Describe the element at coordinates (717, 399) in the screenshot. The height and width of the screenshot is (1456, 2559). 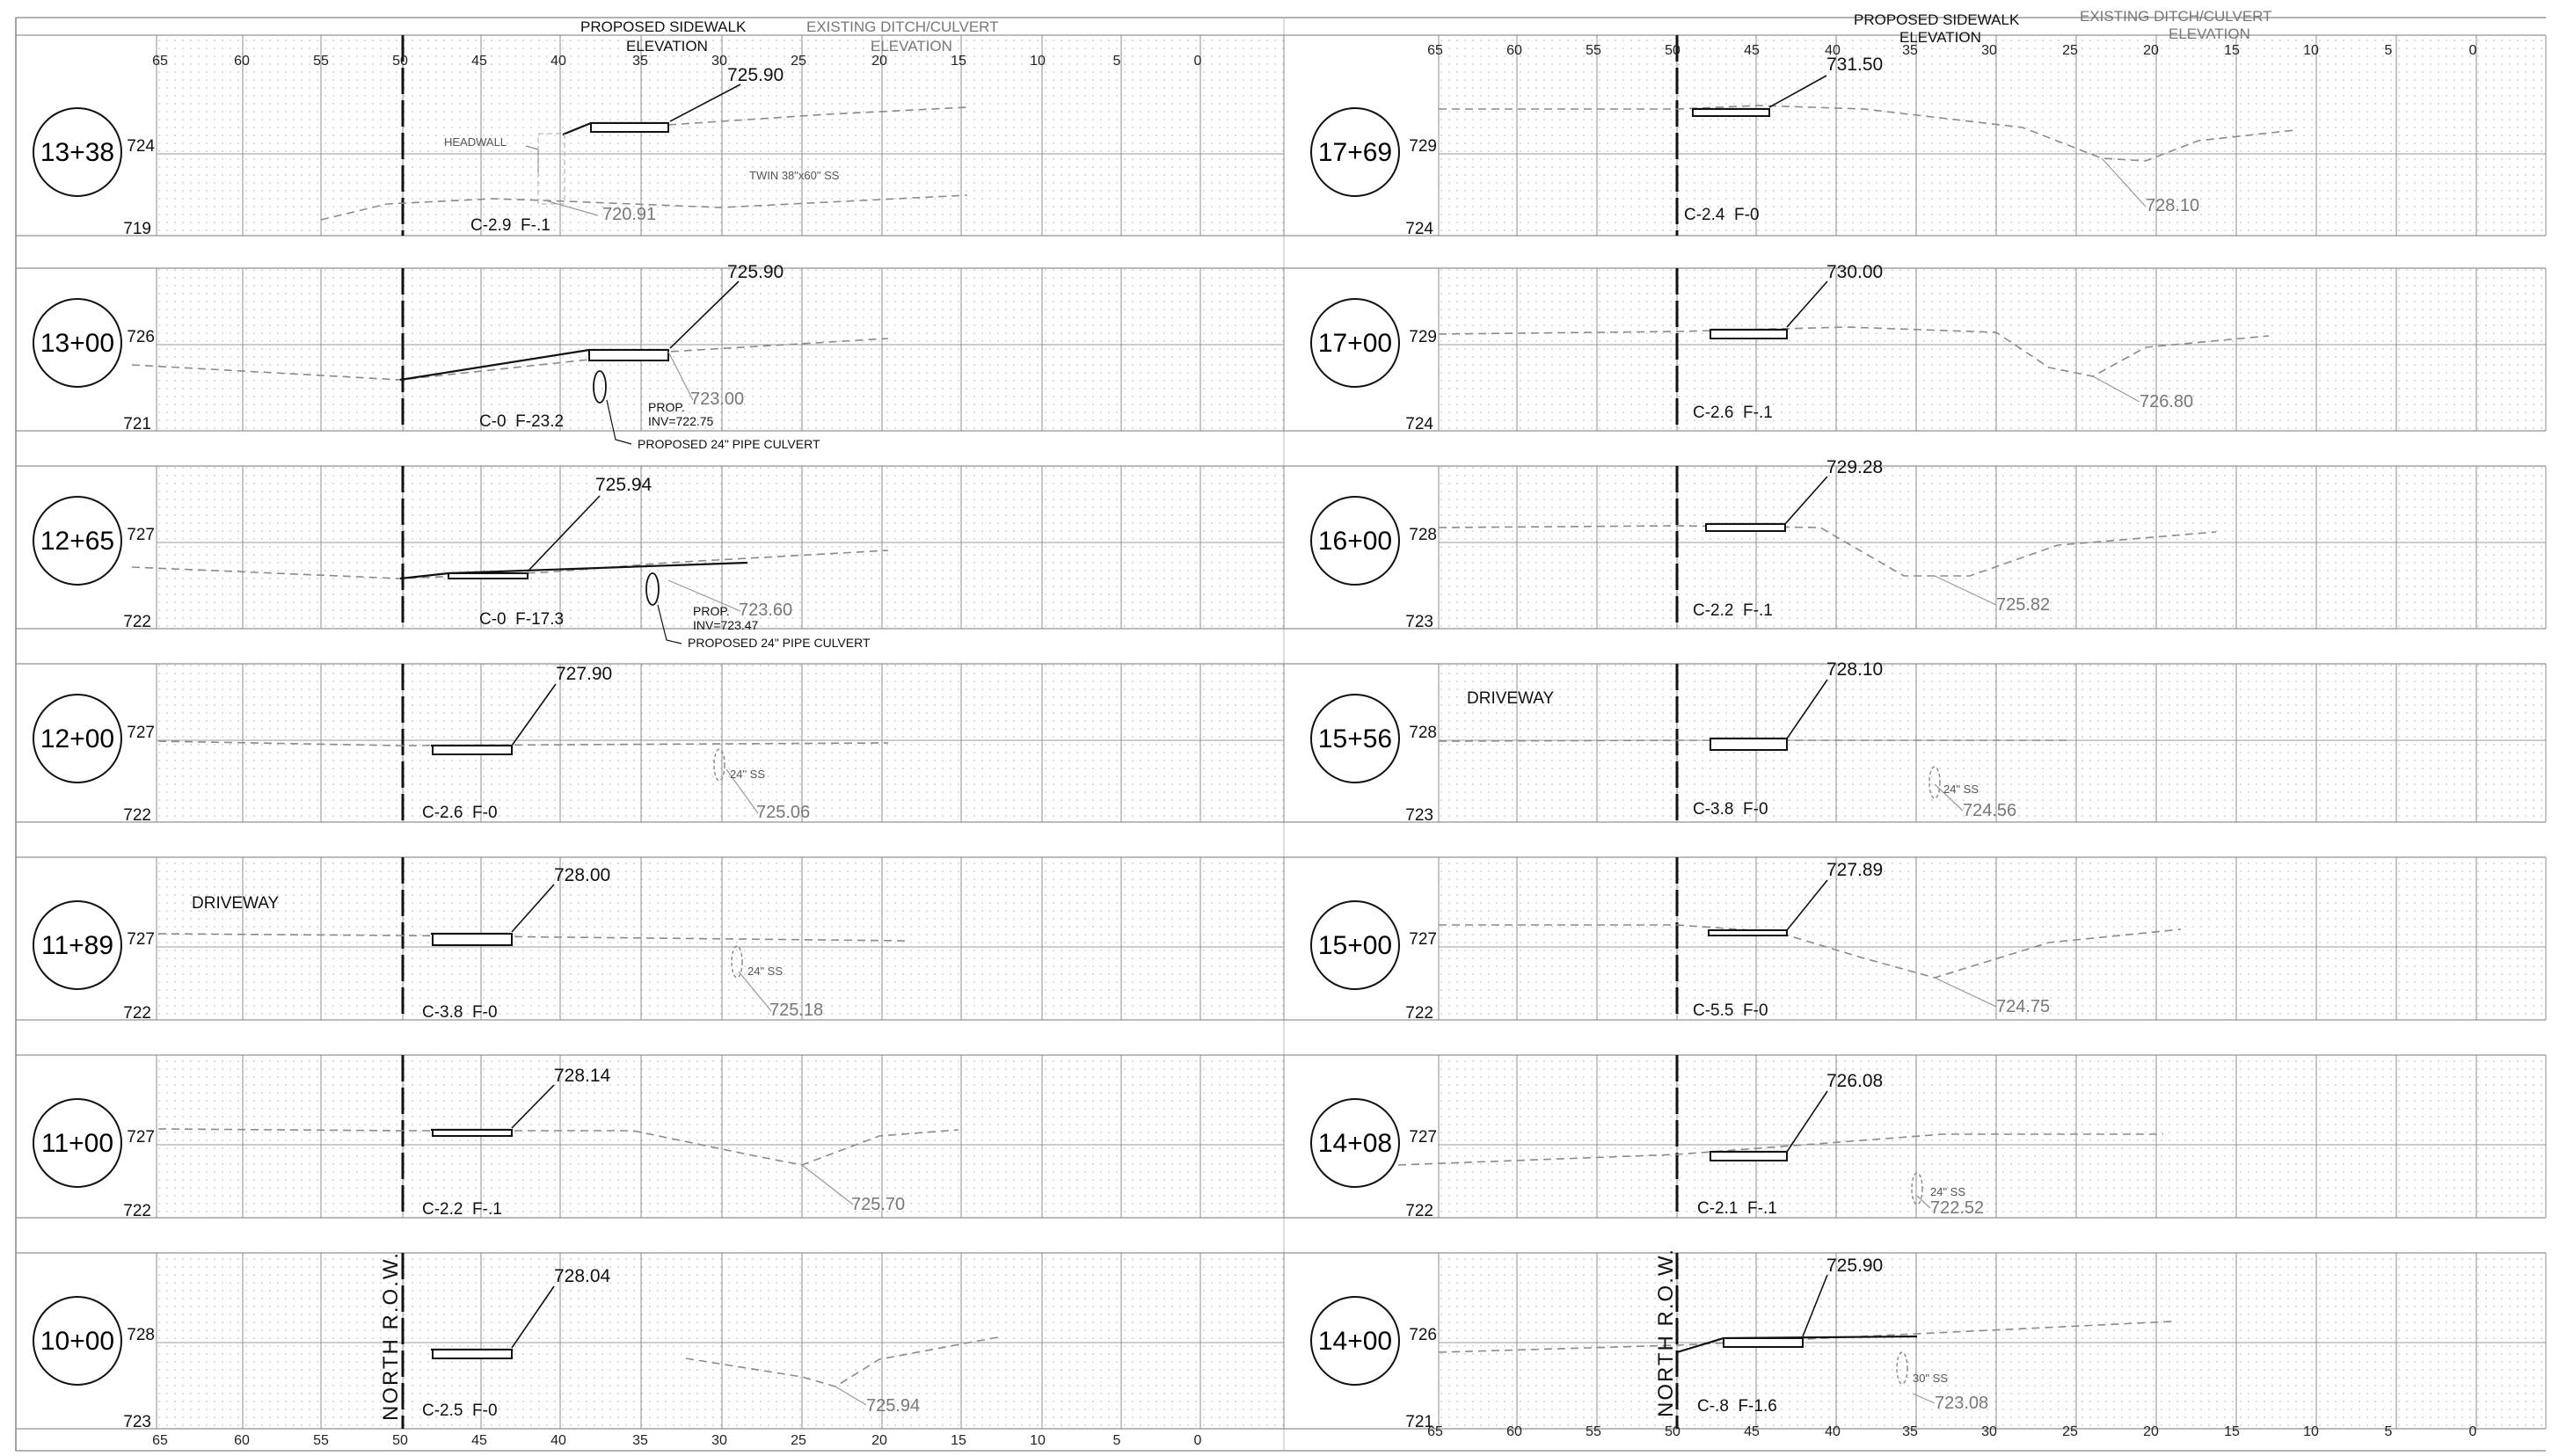
I see `existing-grade-value: 723.00` at that location.